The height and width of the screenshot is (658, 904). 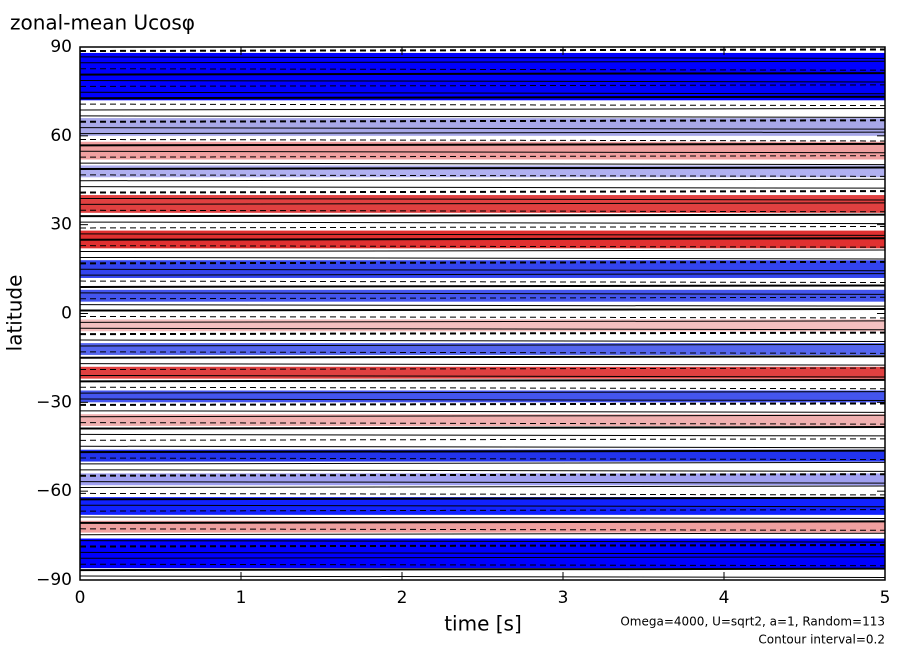 What do you see at coordinates (752, 622) in the screenshot?
I see `annotation: Omega=4000, U=sqrt2, a=1, Random=113` at bounding box center [752, 622].